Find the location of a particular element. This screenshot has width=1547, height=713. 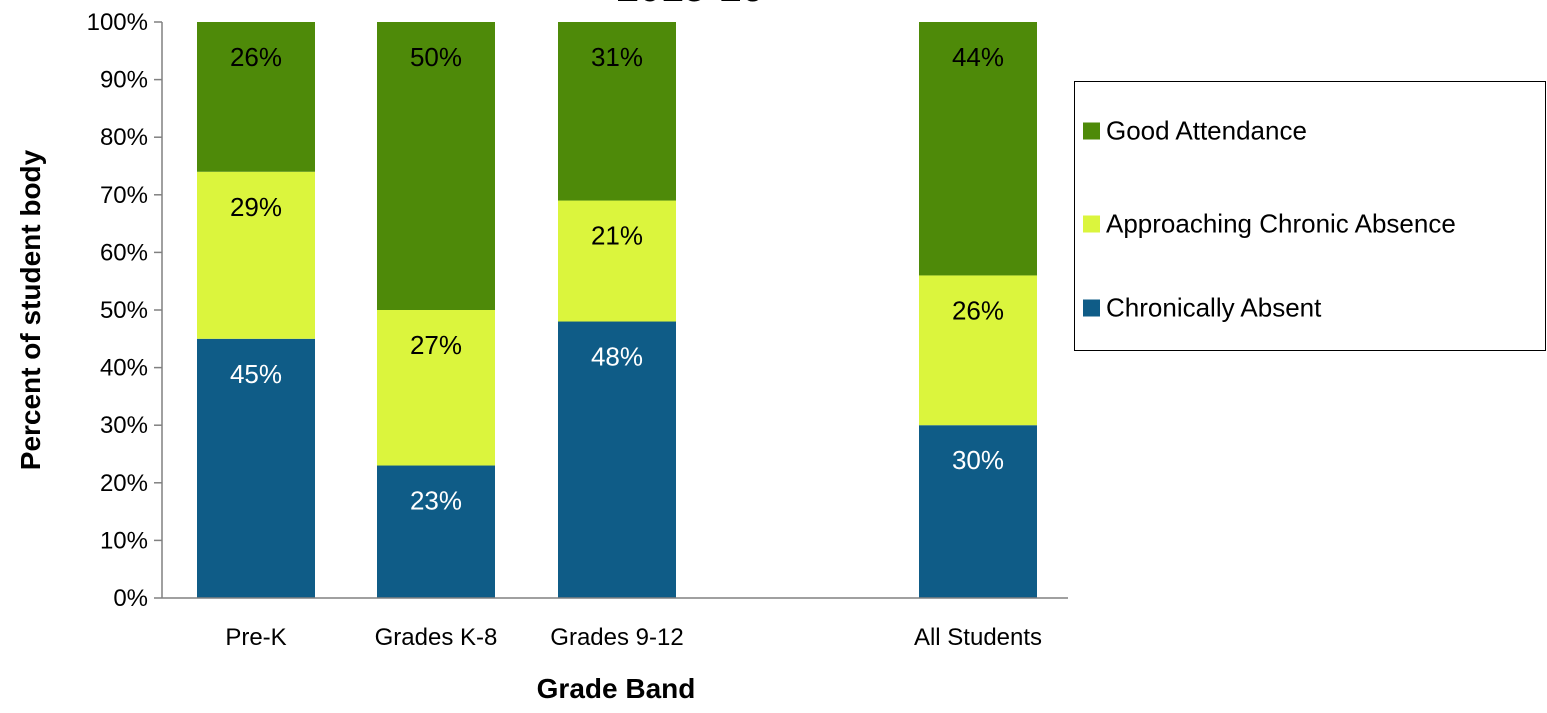

data-label-chronically-absent-pre-k: 45% is located at coordinates (256, 374).